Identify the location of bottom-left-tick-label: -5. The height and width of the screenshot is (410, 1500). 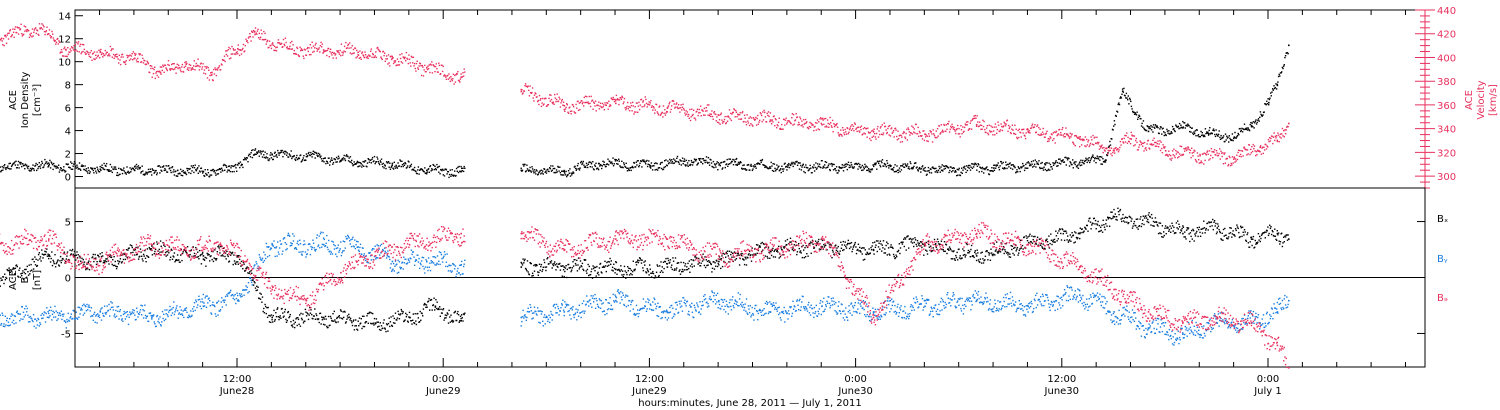
(66, 334).